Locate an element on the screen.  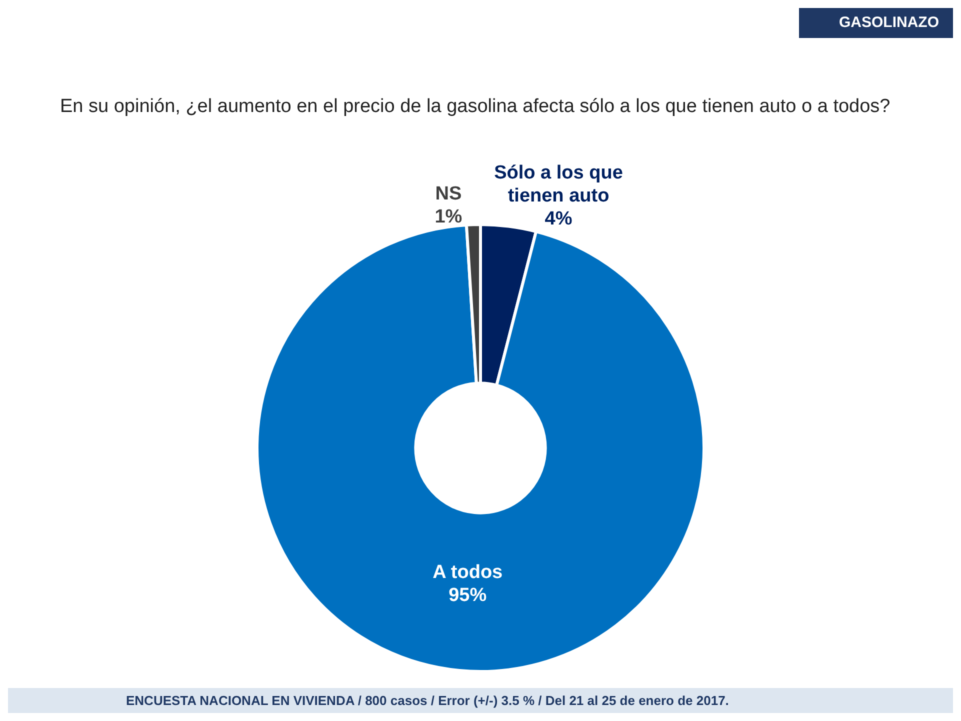
slice-label: A todos is located at coordinates (467, 573).